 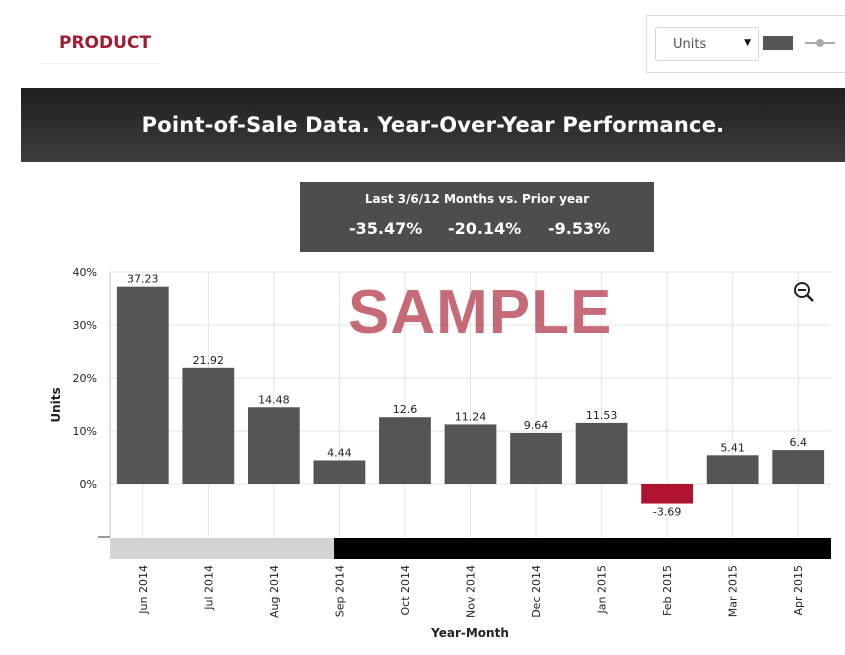 I want to click on bar-apr-2015, so click(x=798, y=467).